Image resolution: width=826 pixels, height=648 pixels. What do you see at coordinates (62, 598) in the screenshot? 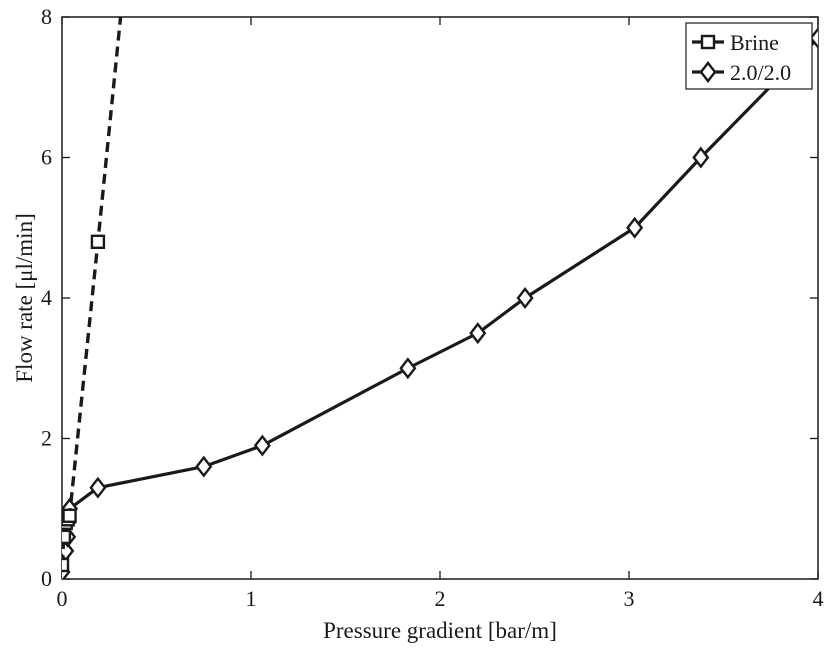
I see `x-tick-label: 0` at bounding box center [62, 598].